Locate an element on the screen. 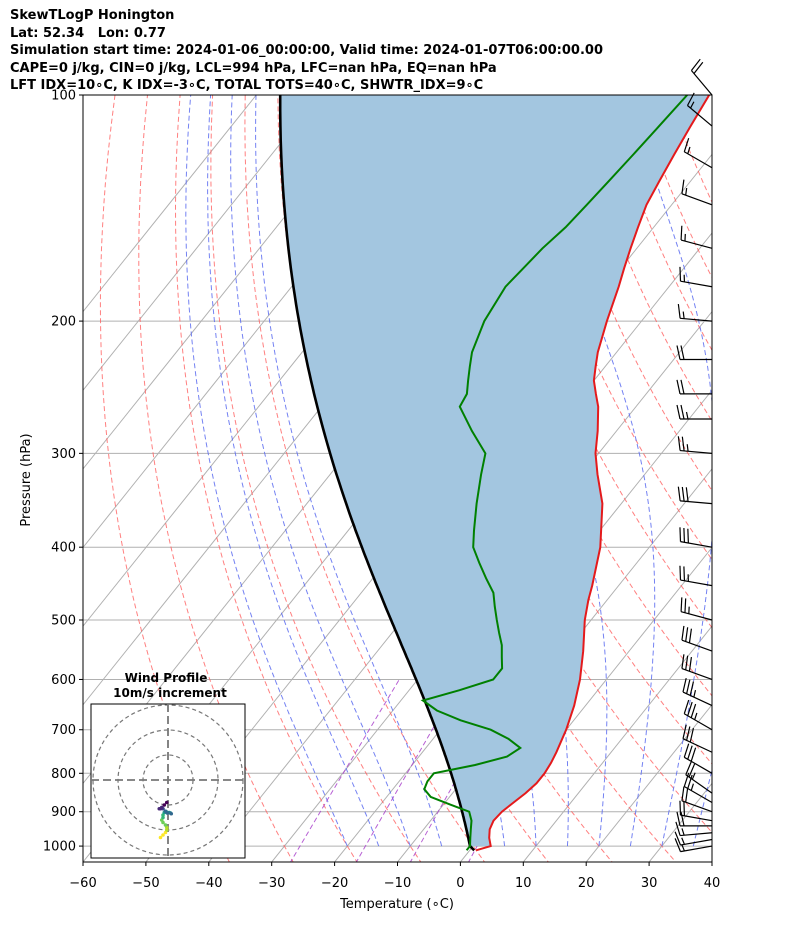 The image size is (794, 937). y-tick-label: 500 is located at coordinates (63, 620).